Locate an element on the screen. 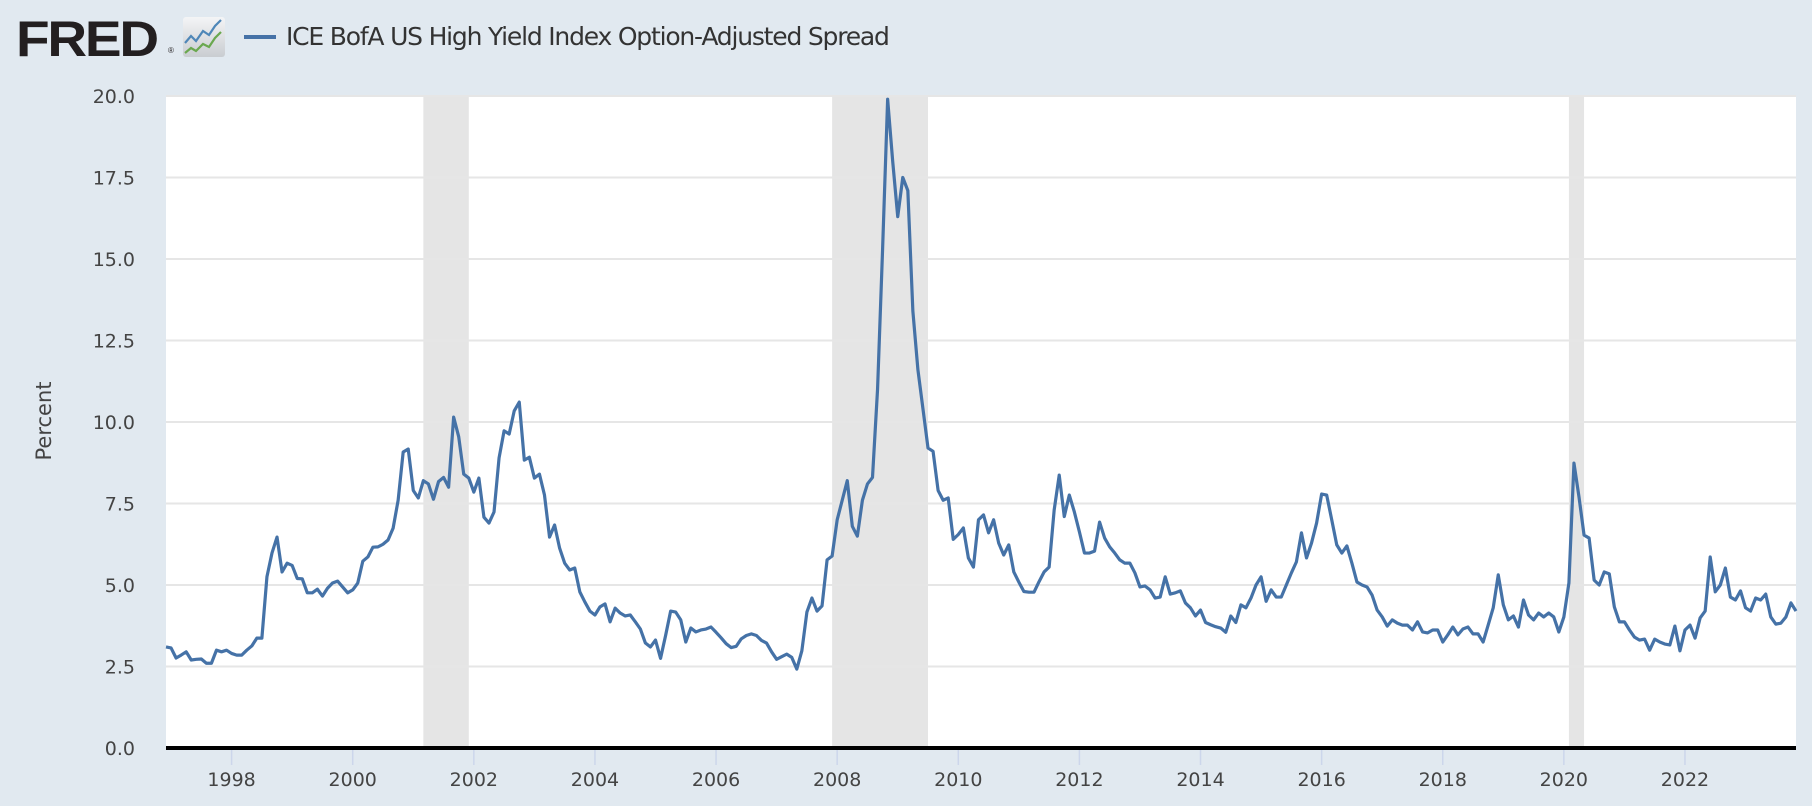 Image resolution: width=1812 pixels, height=806 pixels. y-tick-label: 17.5 is located at coordinates (114, 179).